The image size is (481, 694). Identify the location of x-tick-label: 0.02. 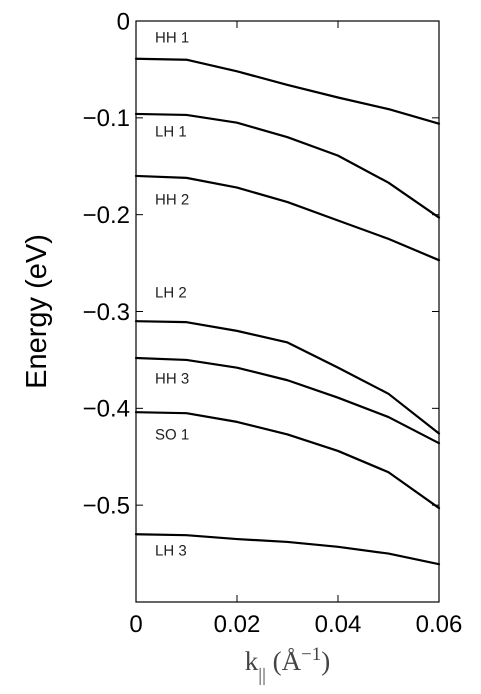
(237, 624).